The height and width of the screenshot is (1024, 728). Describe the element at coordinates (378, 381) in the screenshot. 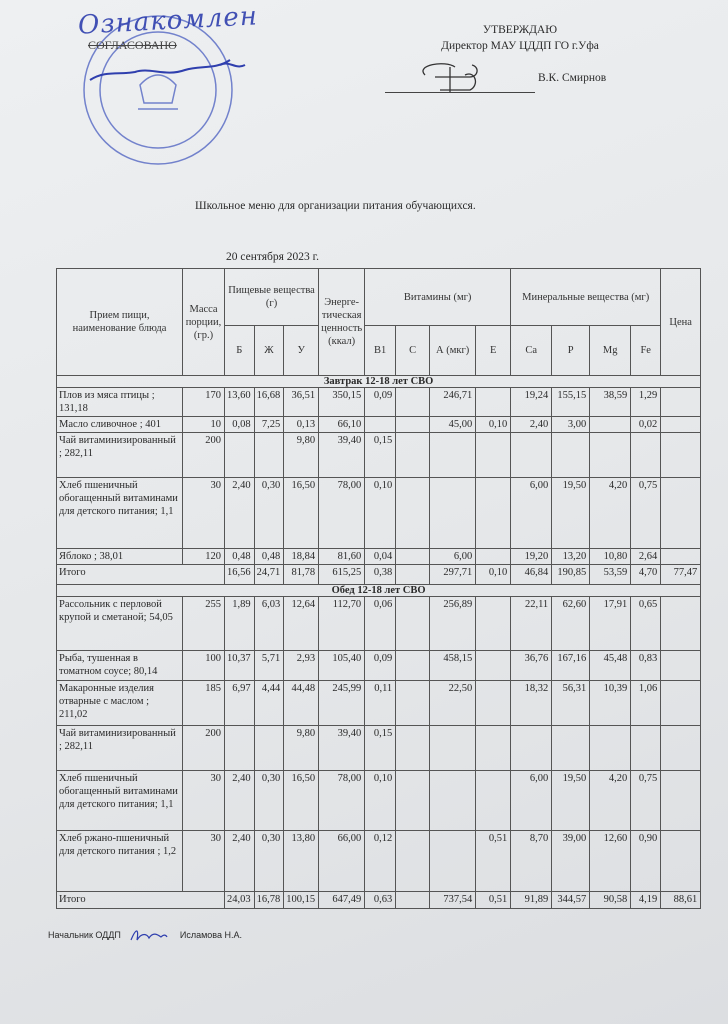

I see `section-title: Завтрак 12-18 лет СВО` at that location.